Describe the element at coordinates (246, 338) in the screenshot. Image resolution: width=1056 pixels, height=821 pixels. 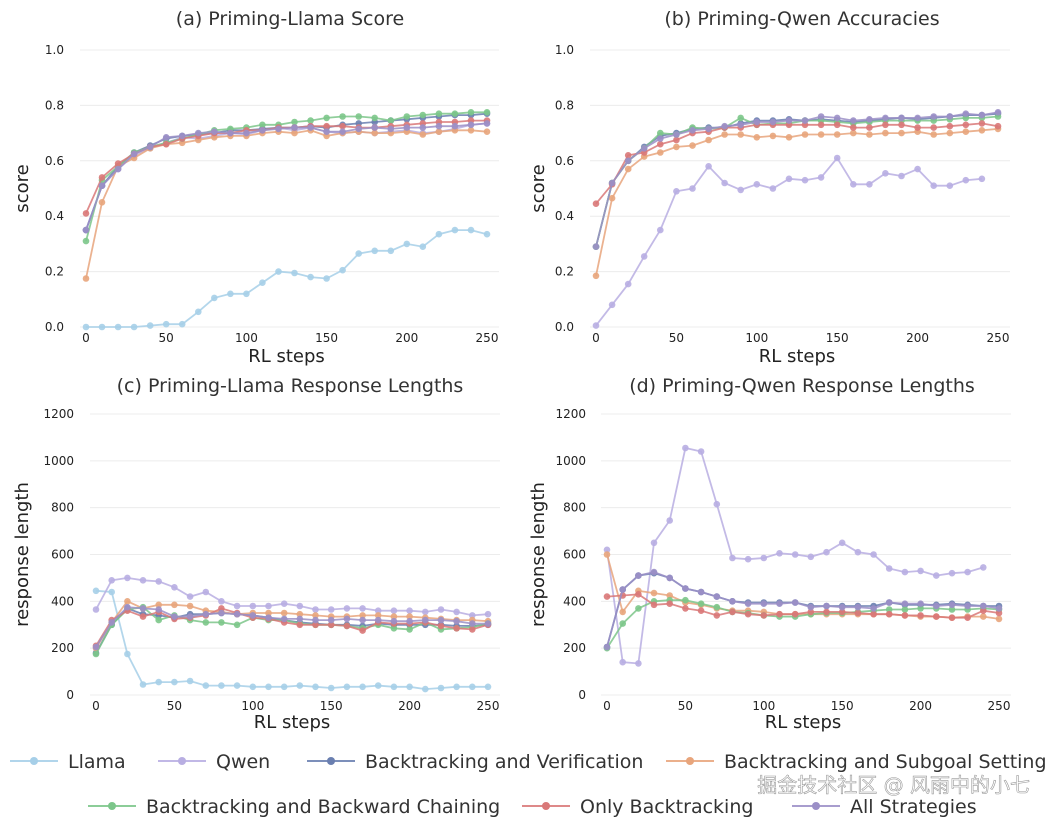
I see `x-tick-label: 100` at that location.